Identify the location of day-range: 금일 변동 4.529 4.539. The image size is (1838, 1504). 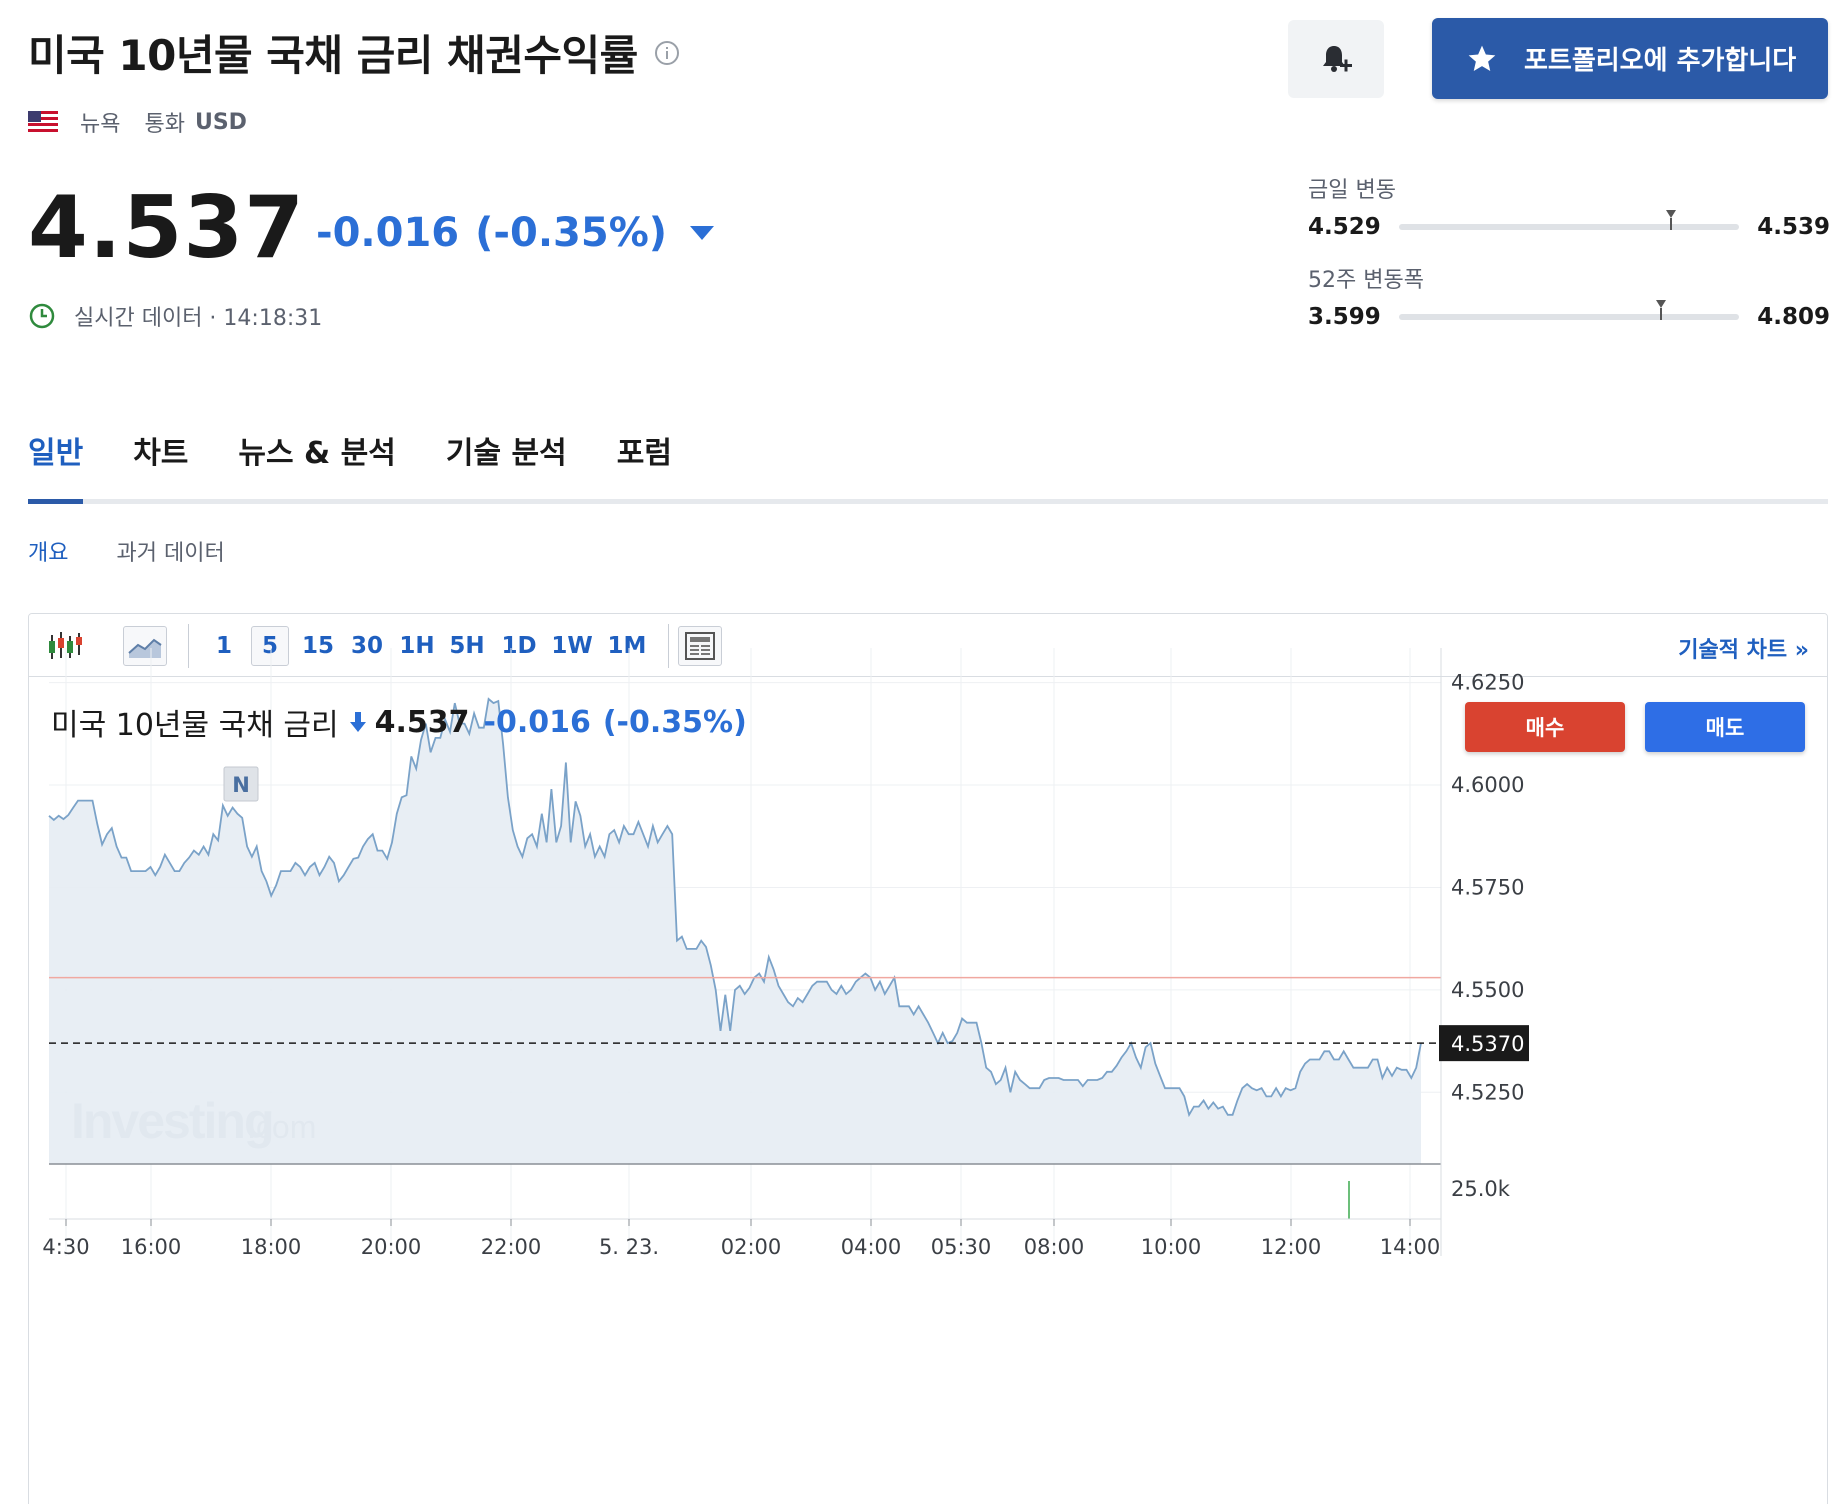
(1569, 206).